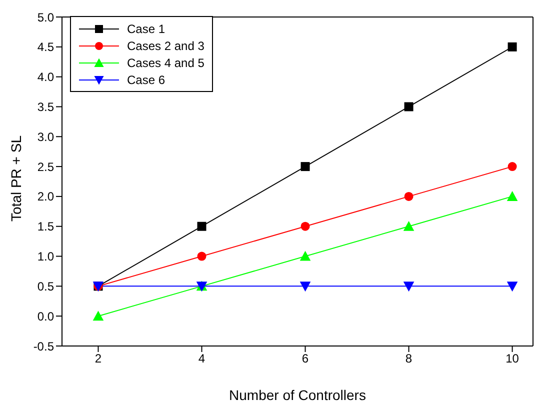 The height and width of the screenshot is (415, 536). Describe the element at coordinates (45, 17) in the screenshot. I see `y-tick-label: 5.0` at that location.